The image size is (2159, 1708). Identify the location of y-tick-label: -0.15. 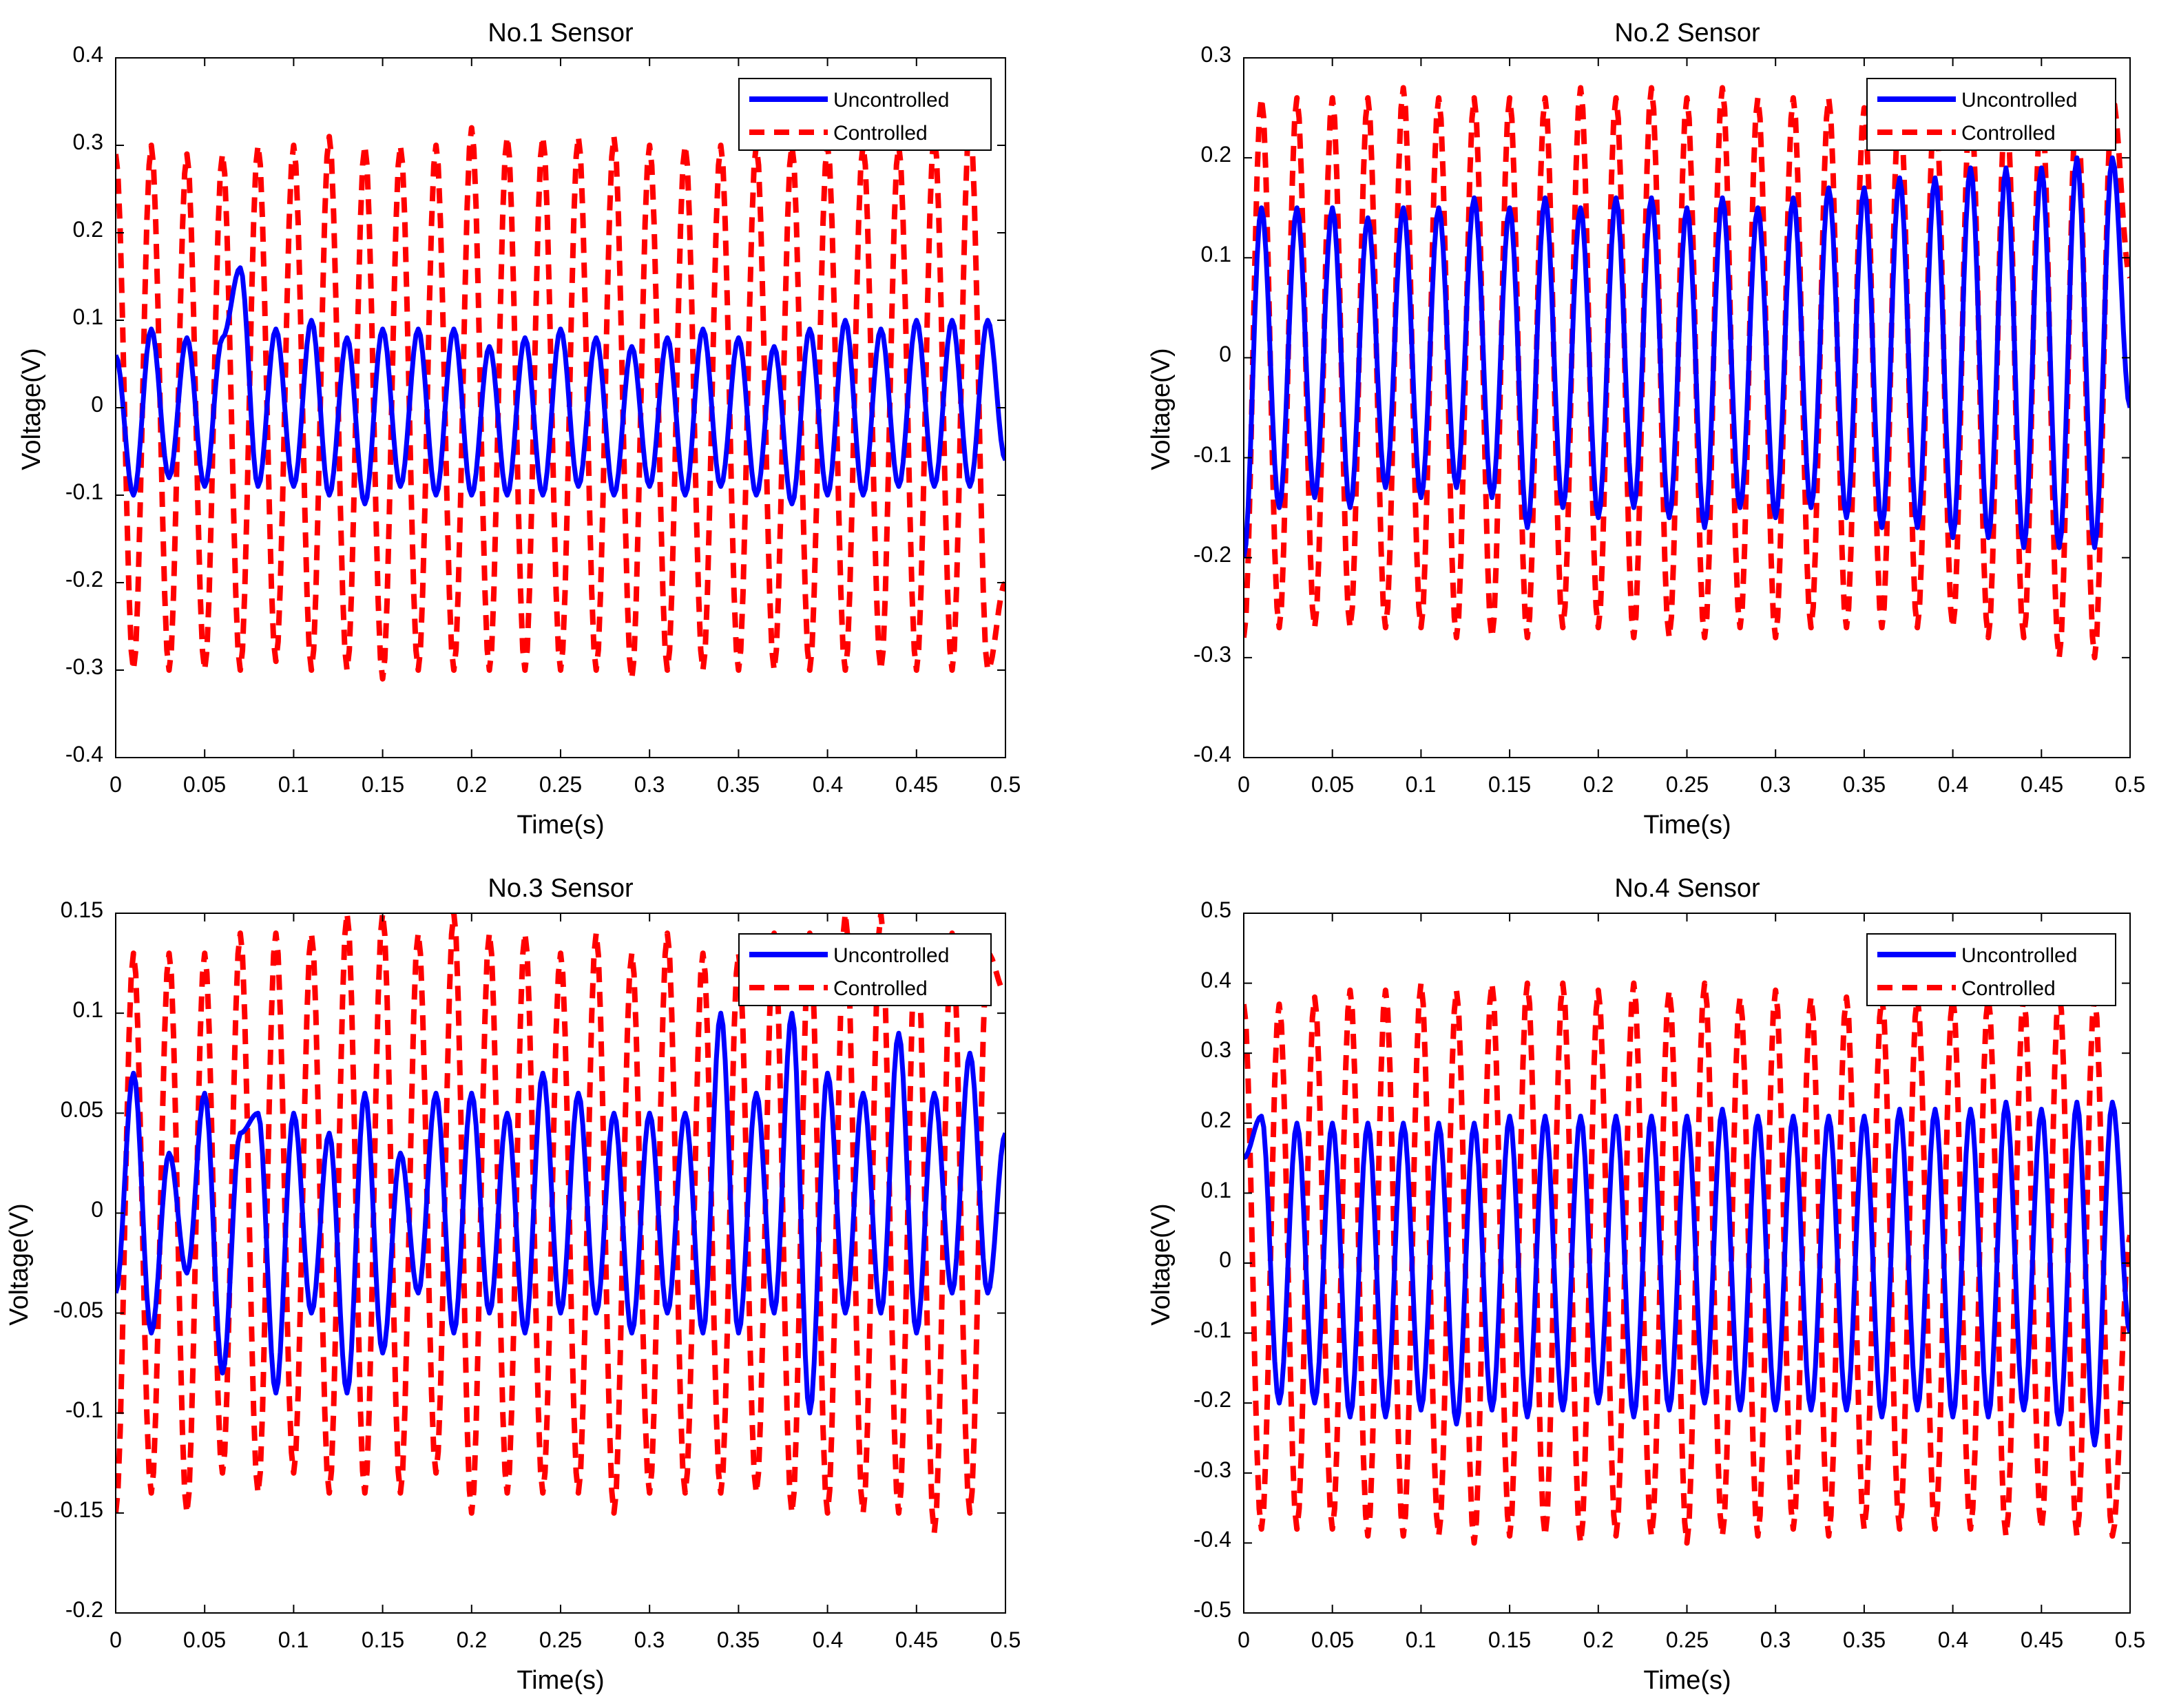
(78, 1510).